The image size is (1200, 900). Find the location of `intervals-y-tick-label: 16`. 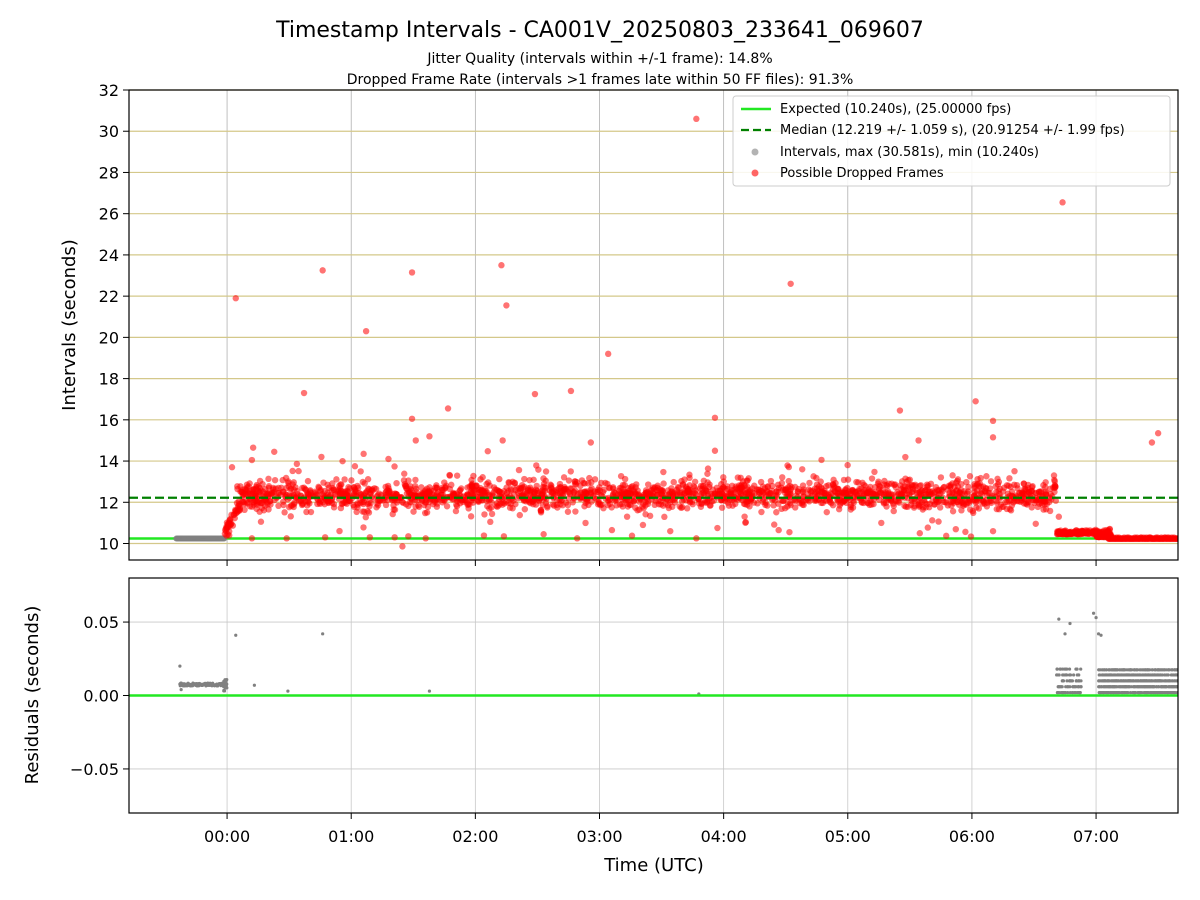

intervals-y-tick-label: 16 is located at coordinates (109, 420).